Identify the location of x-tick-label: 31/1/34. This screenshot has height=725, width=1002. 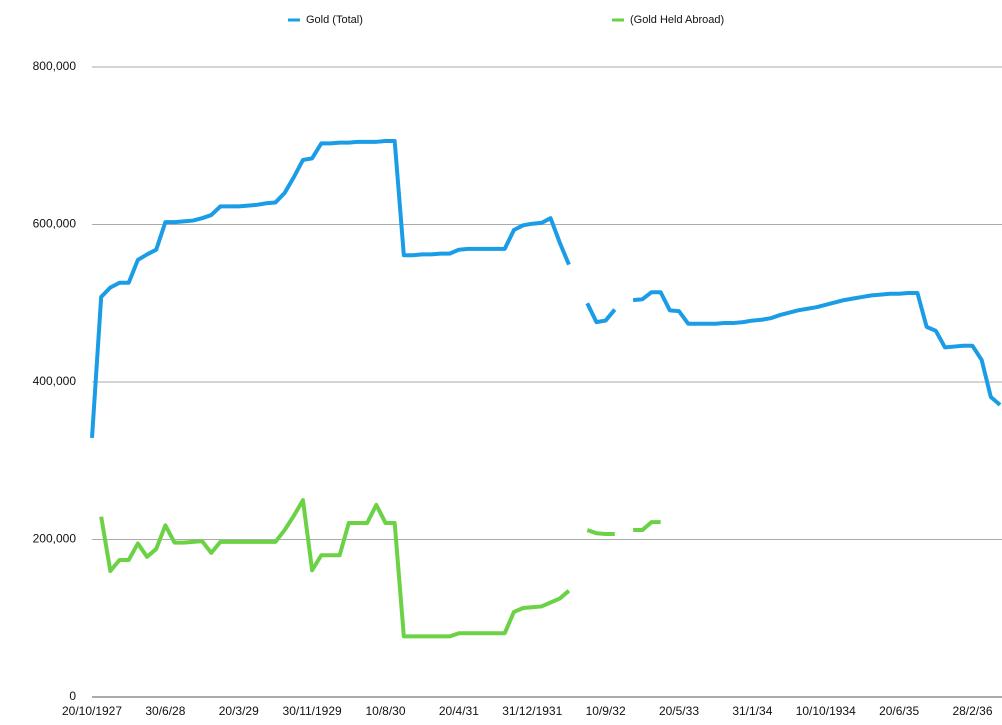
(752, 711).